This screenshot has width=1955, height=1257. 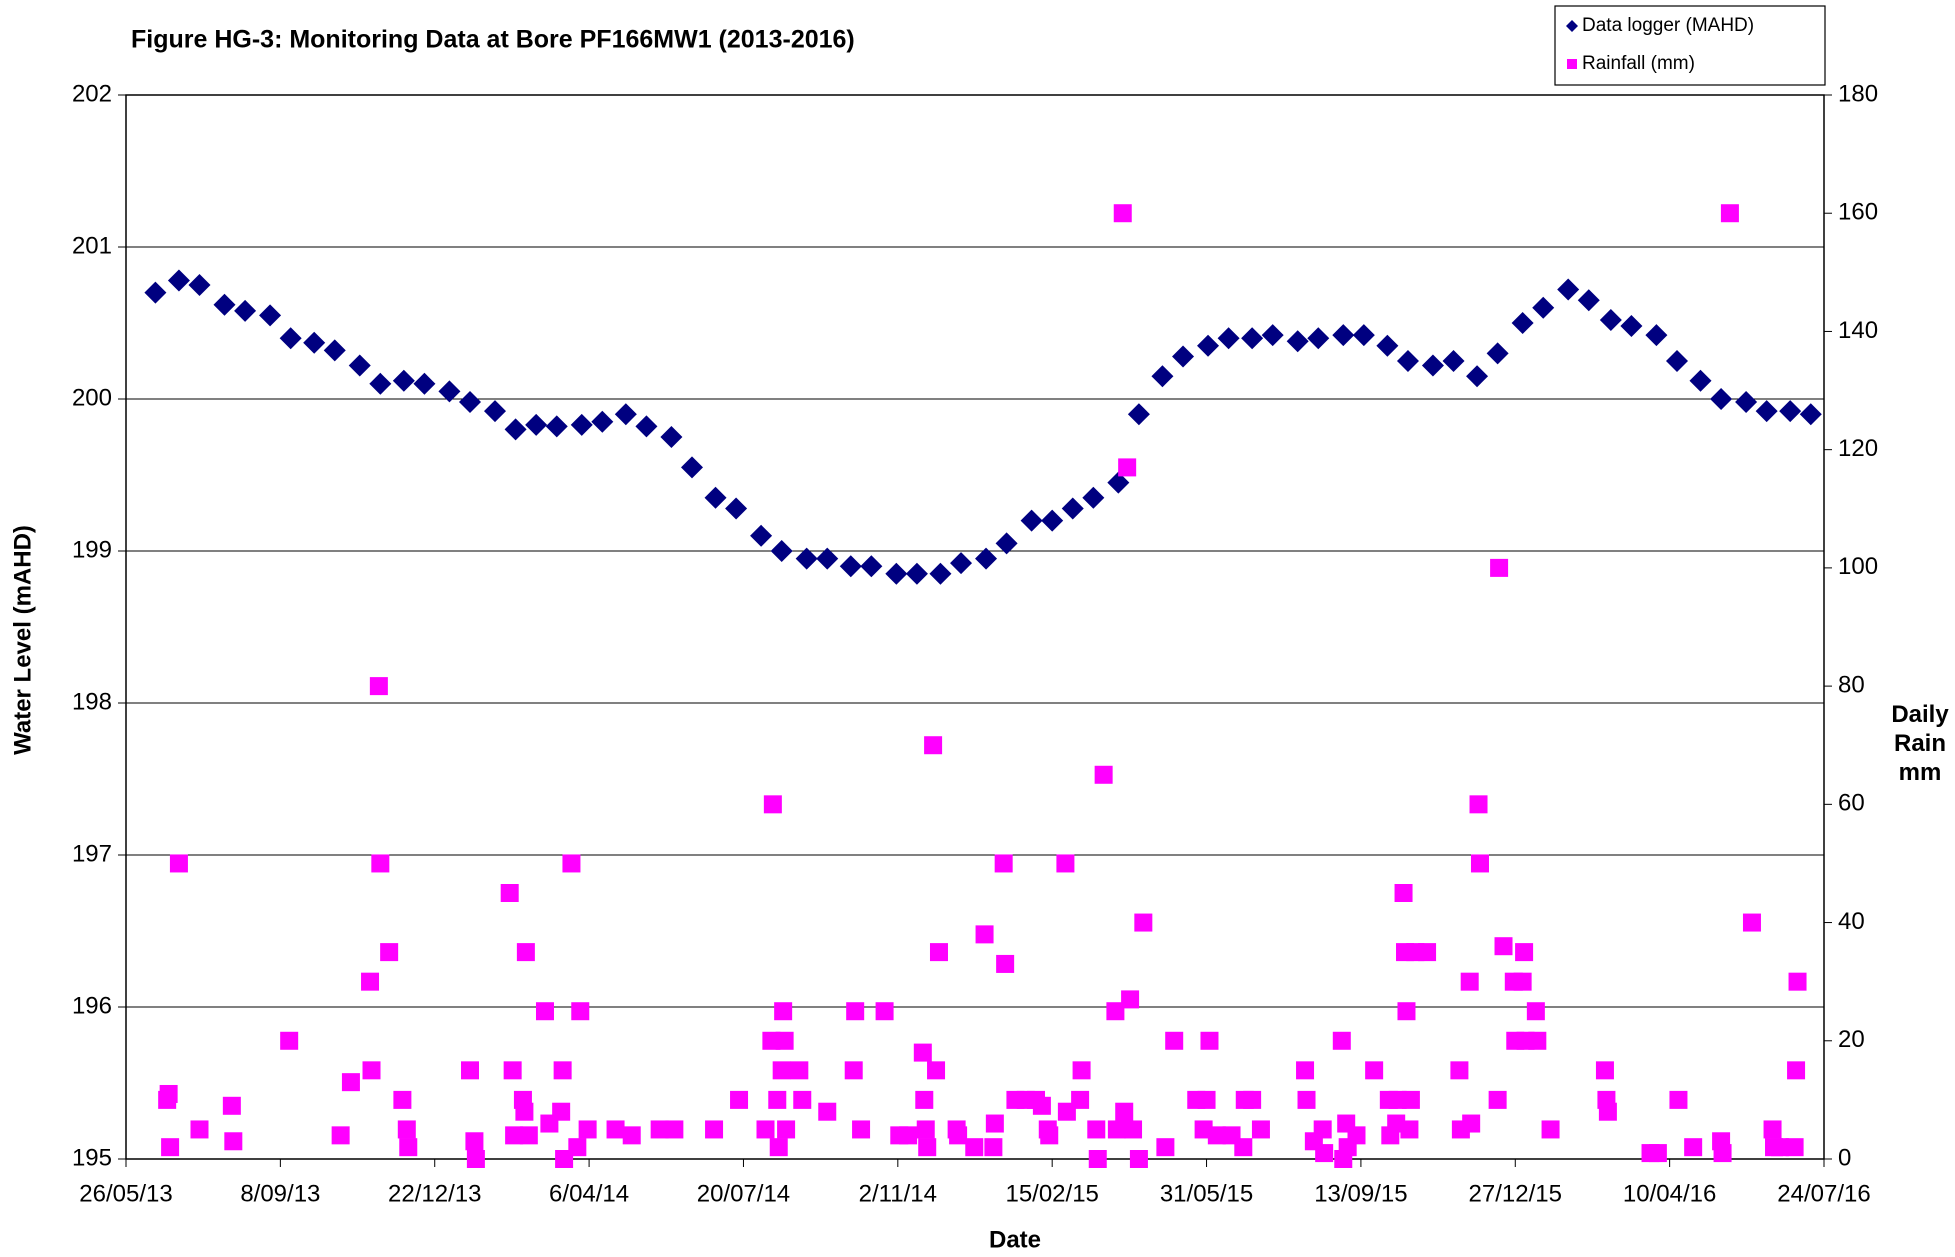 I want to click on x-tick-label: 20/07/14, so click(x=743, y=1193).